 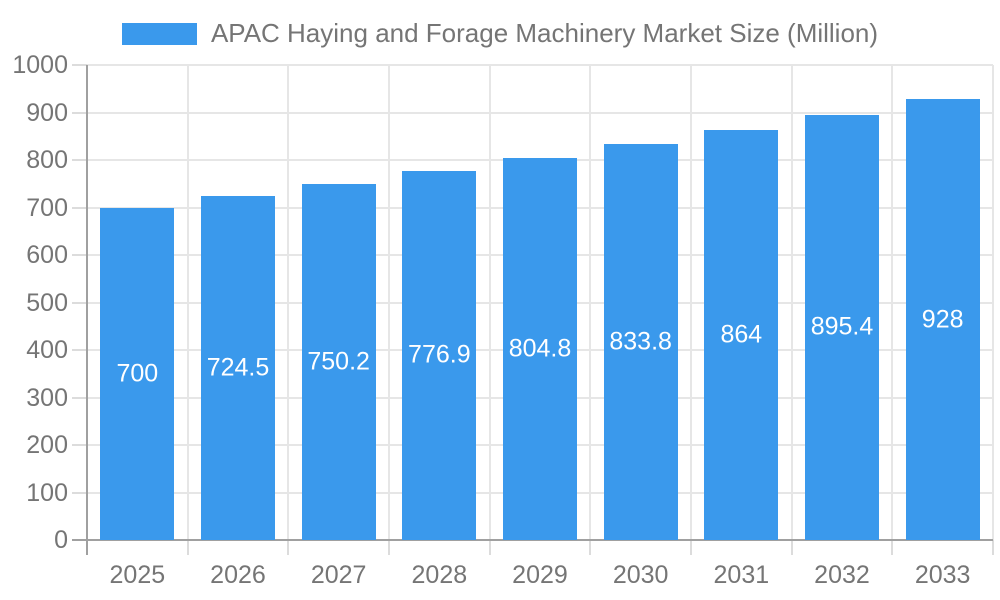 I want to click on x-axis-tick-label: 2026, so click(x=238, y=575).